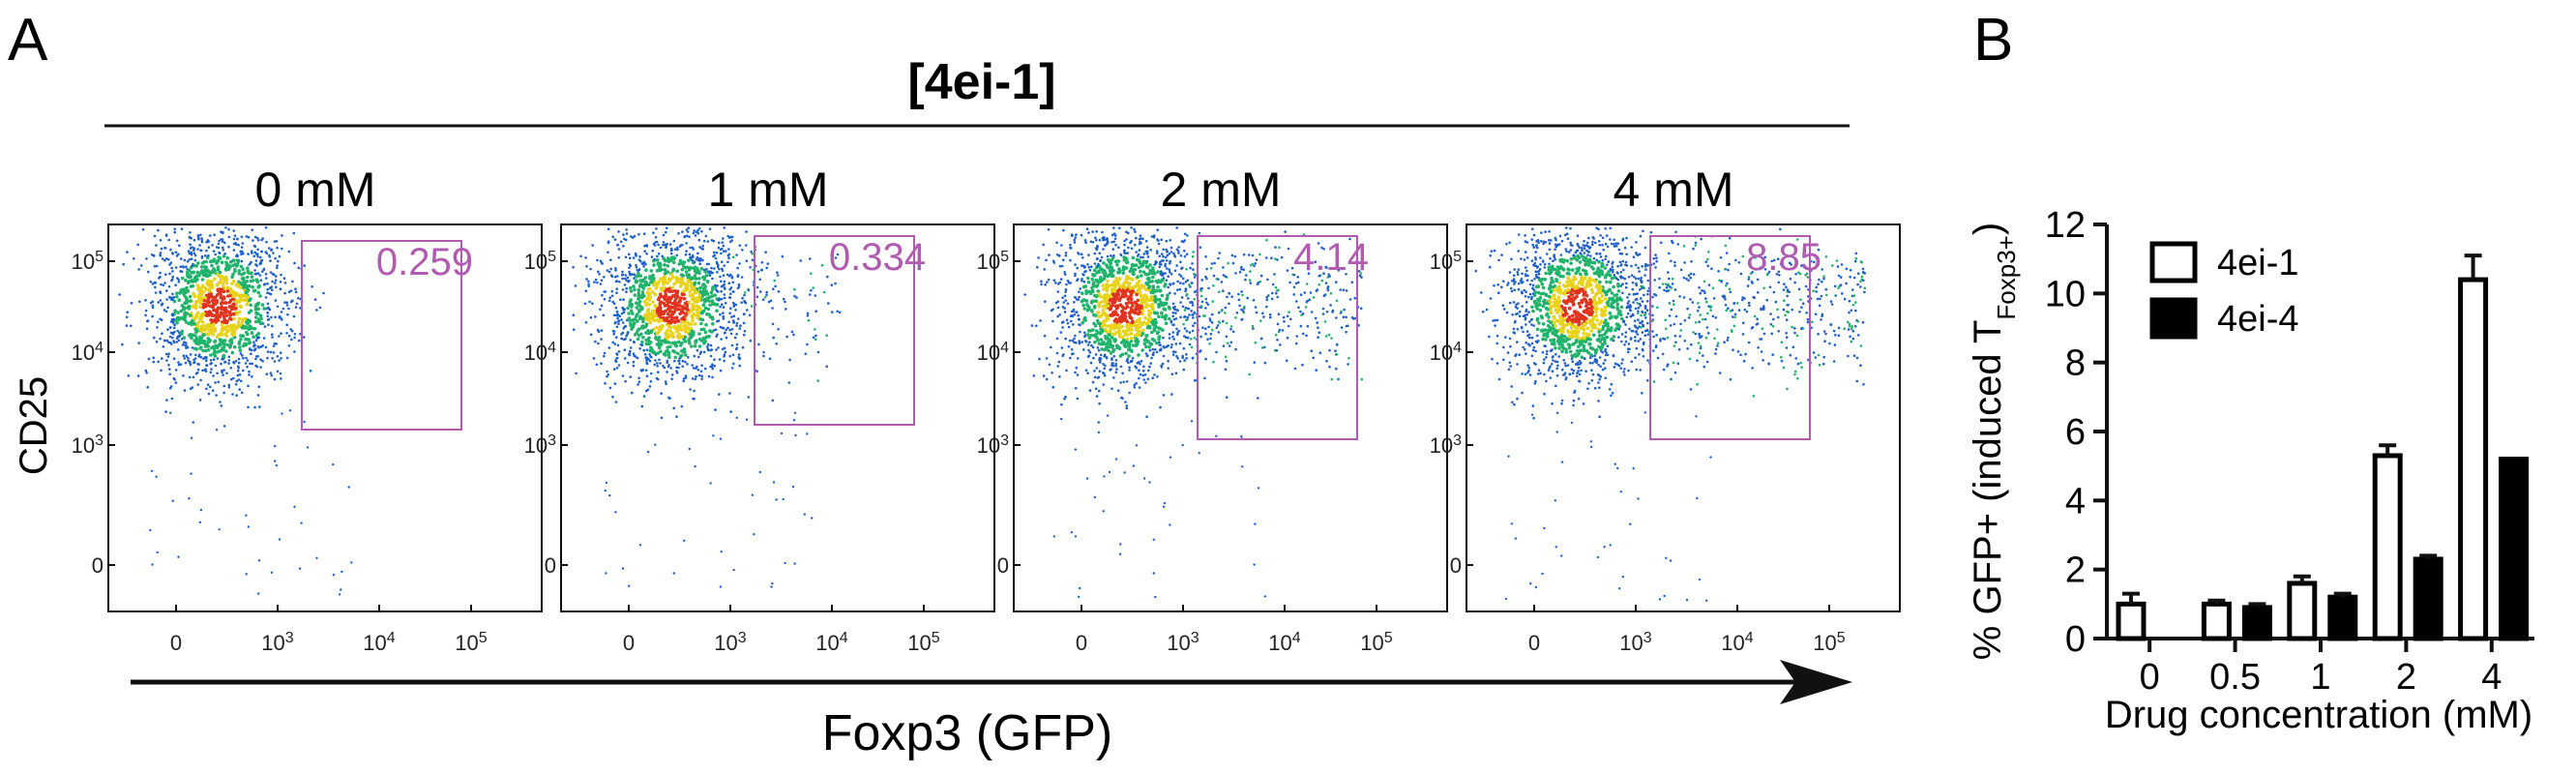 The height and width of the screenshot is (774, 2576). What do you see at coordinates (1674, 190) in the screenshot?
I see `concentration-label: 4 mM` at bounding box center [1674, 190].